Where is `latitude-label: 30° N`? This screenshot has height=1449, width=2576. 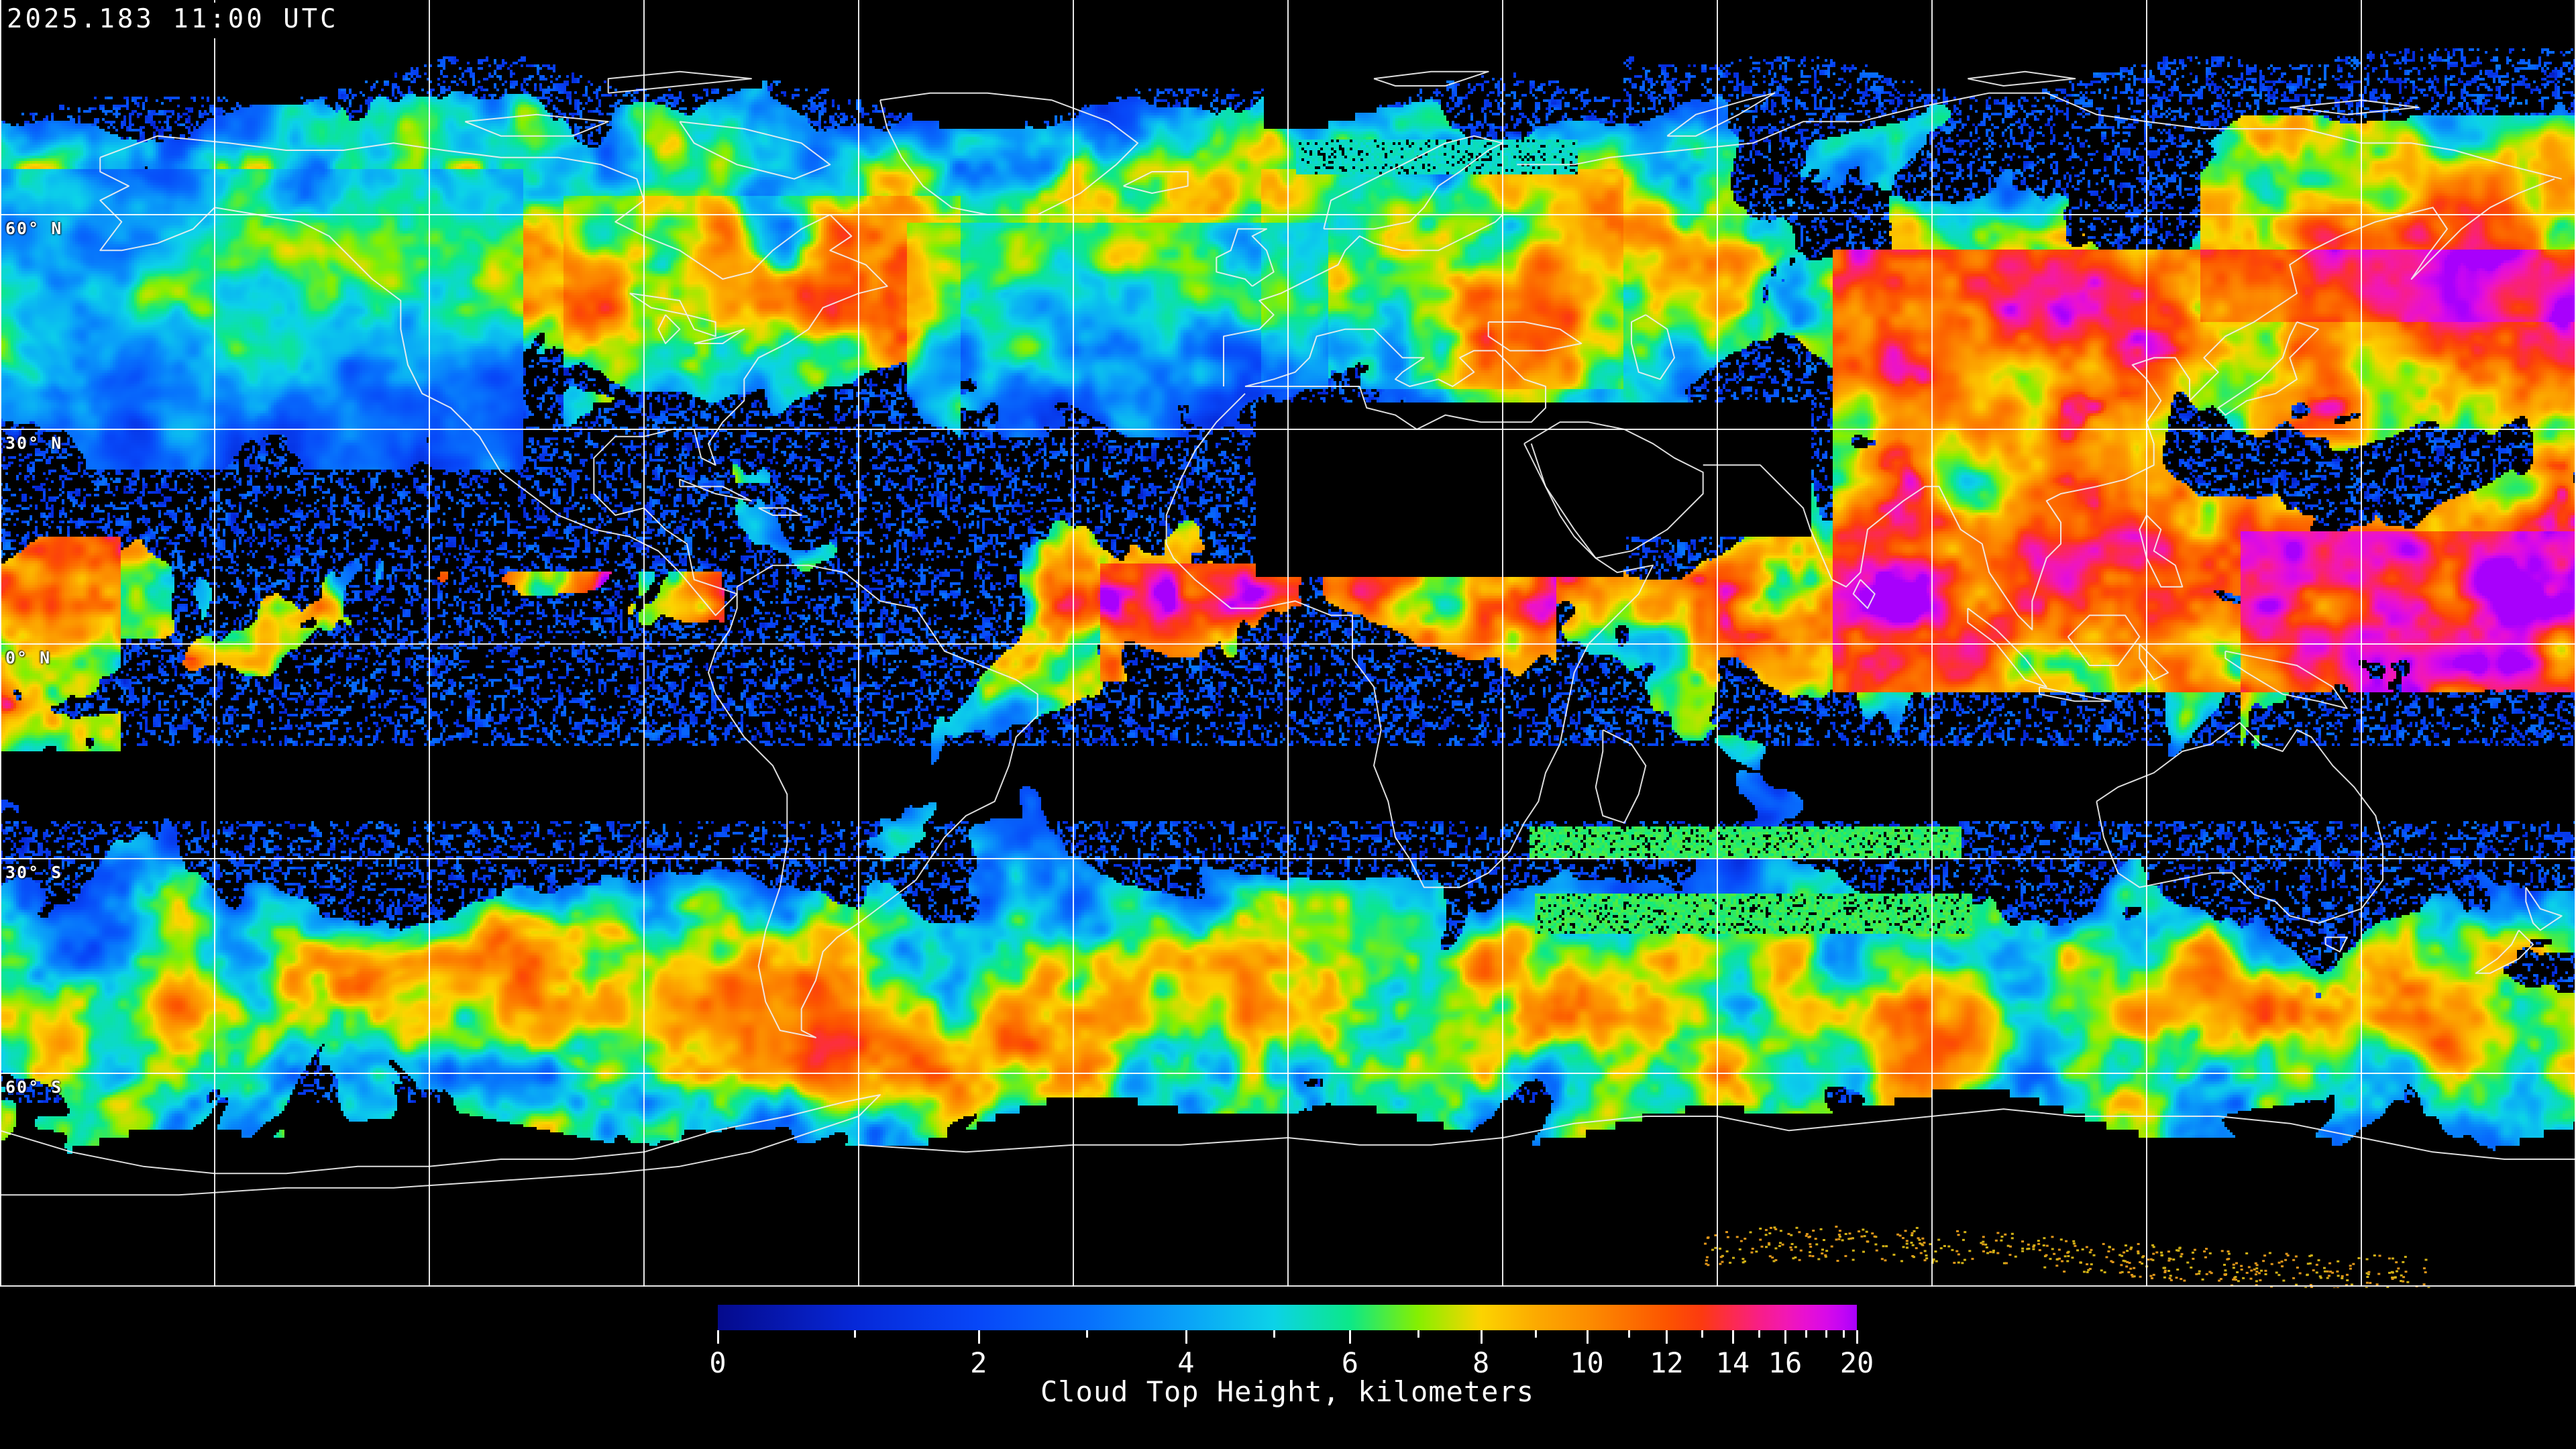 latitude-label: 30° N is located at coordinates (34, 443).